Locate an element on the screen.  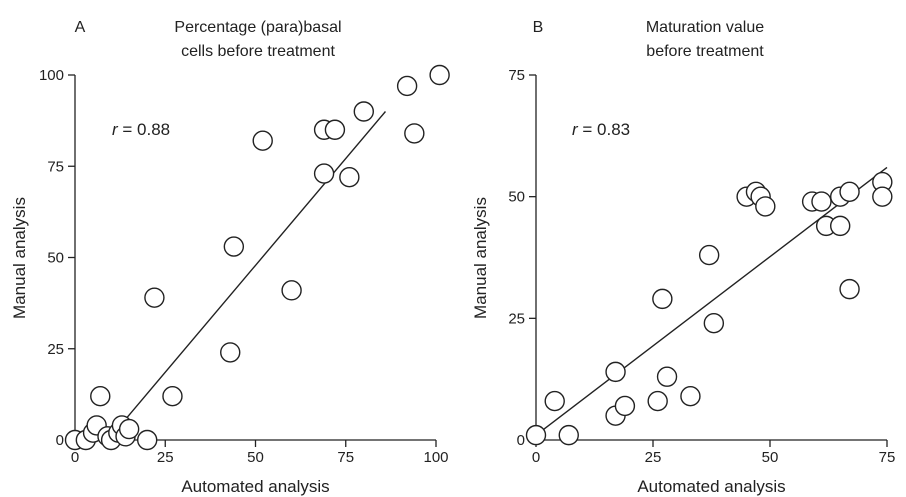
y-tick-label: 100 is located at coordinates (51, 75).